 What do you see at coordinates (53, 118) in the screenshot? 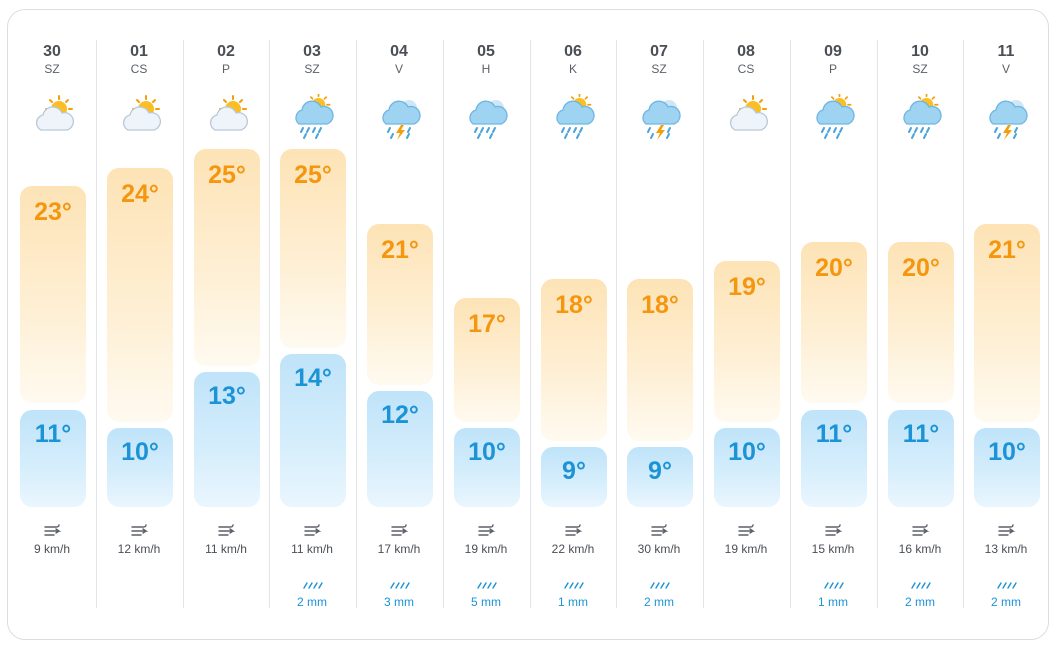
I see `partly-cloudy-icon` at bounding box center [53, 118].